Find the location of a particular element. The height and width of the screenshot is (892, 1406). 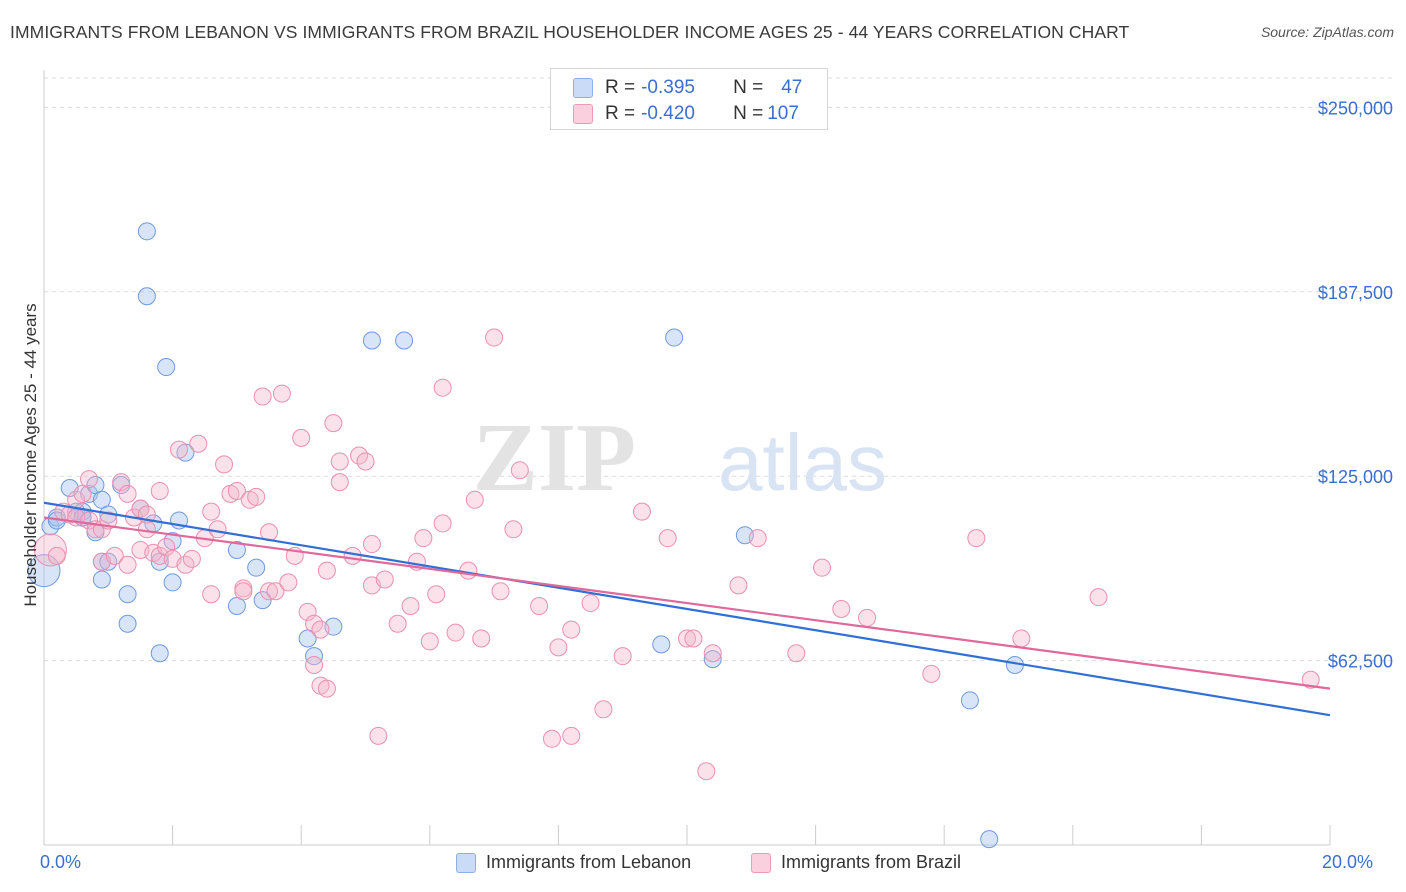

y-tick-label: $125,000 is located at coordinates (1355, 477).